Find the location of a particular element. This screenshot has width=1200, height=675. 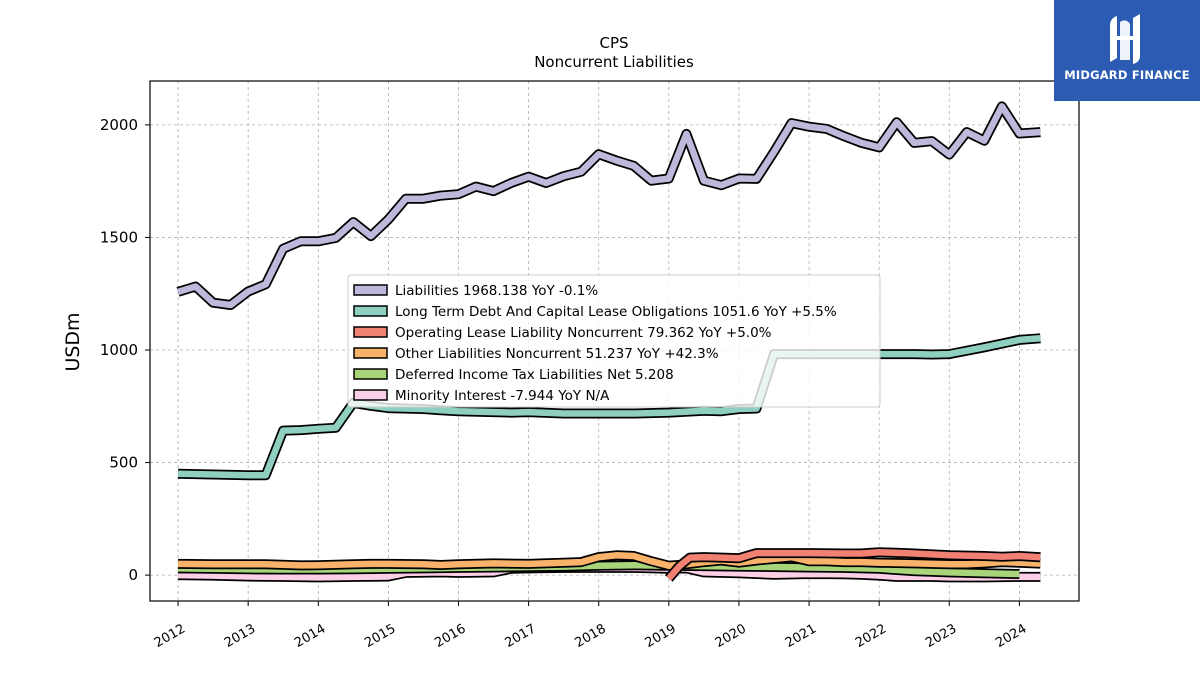

y-tick-label: 1000 is located at coordinates (119, 350).